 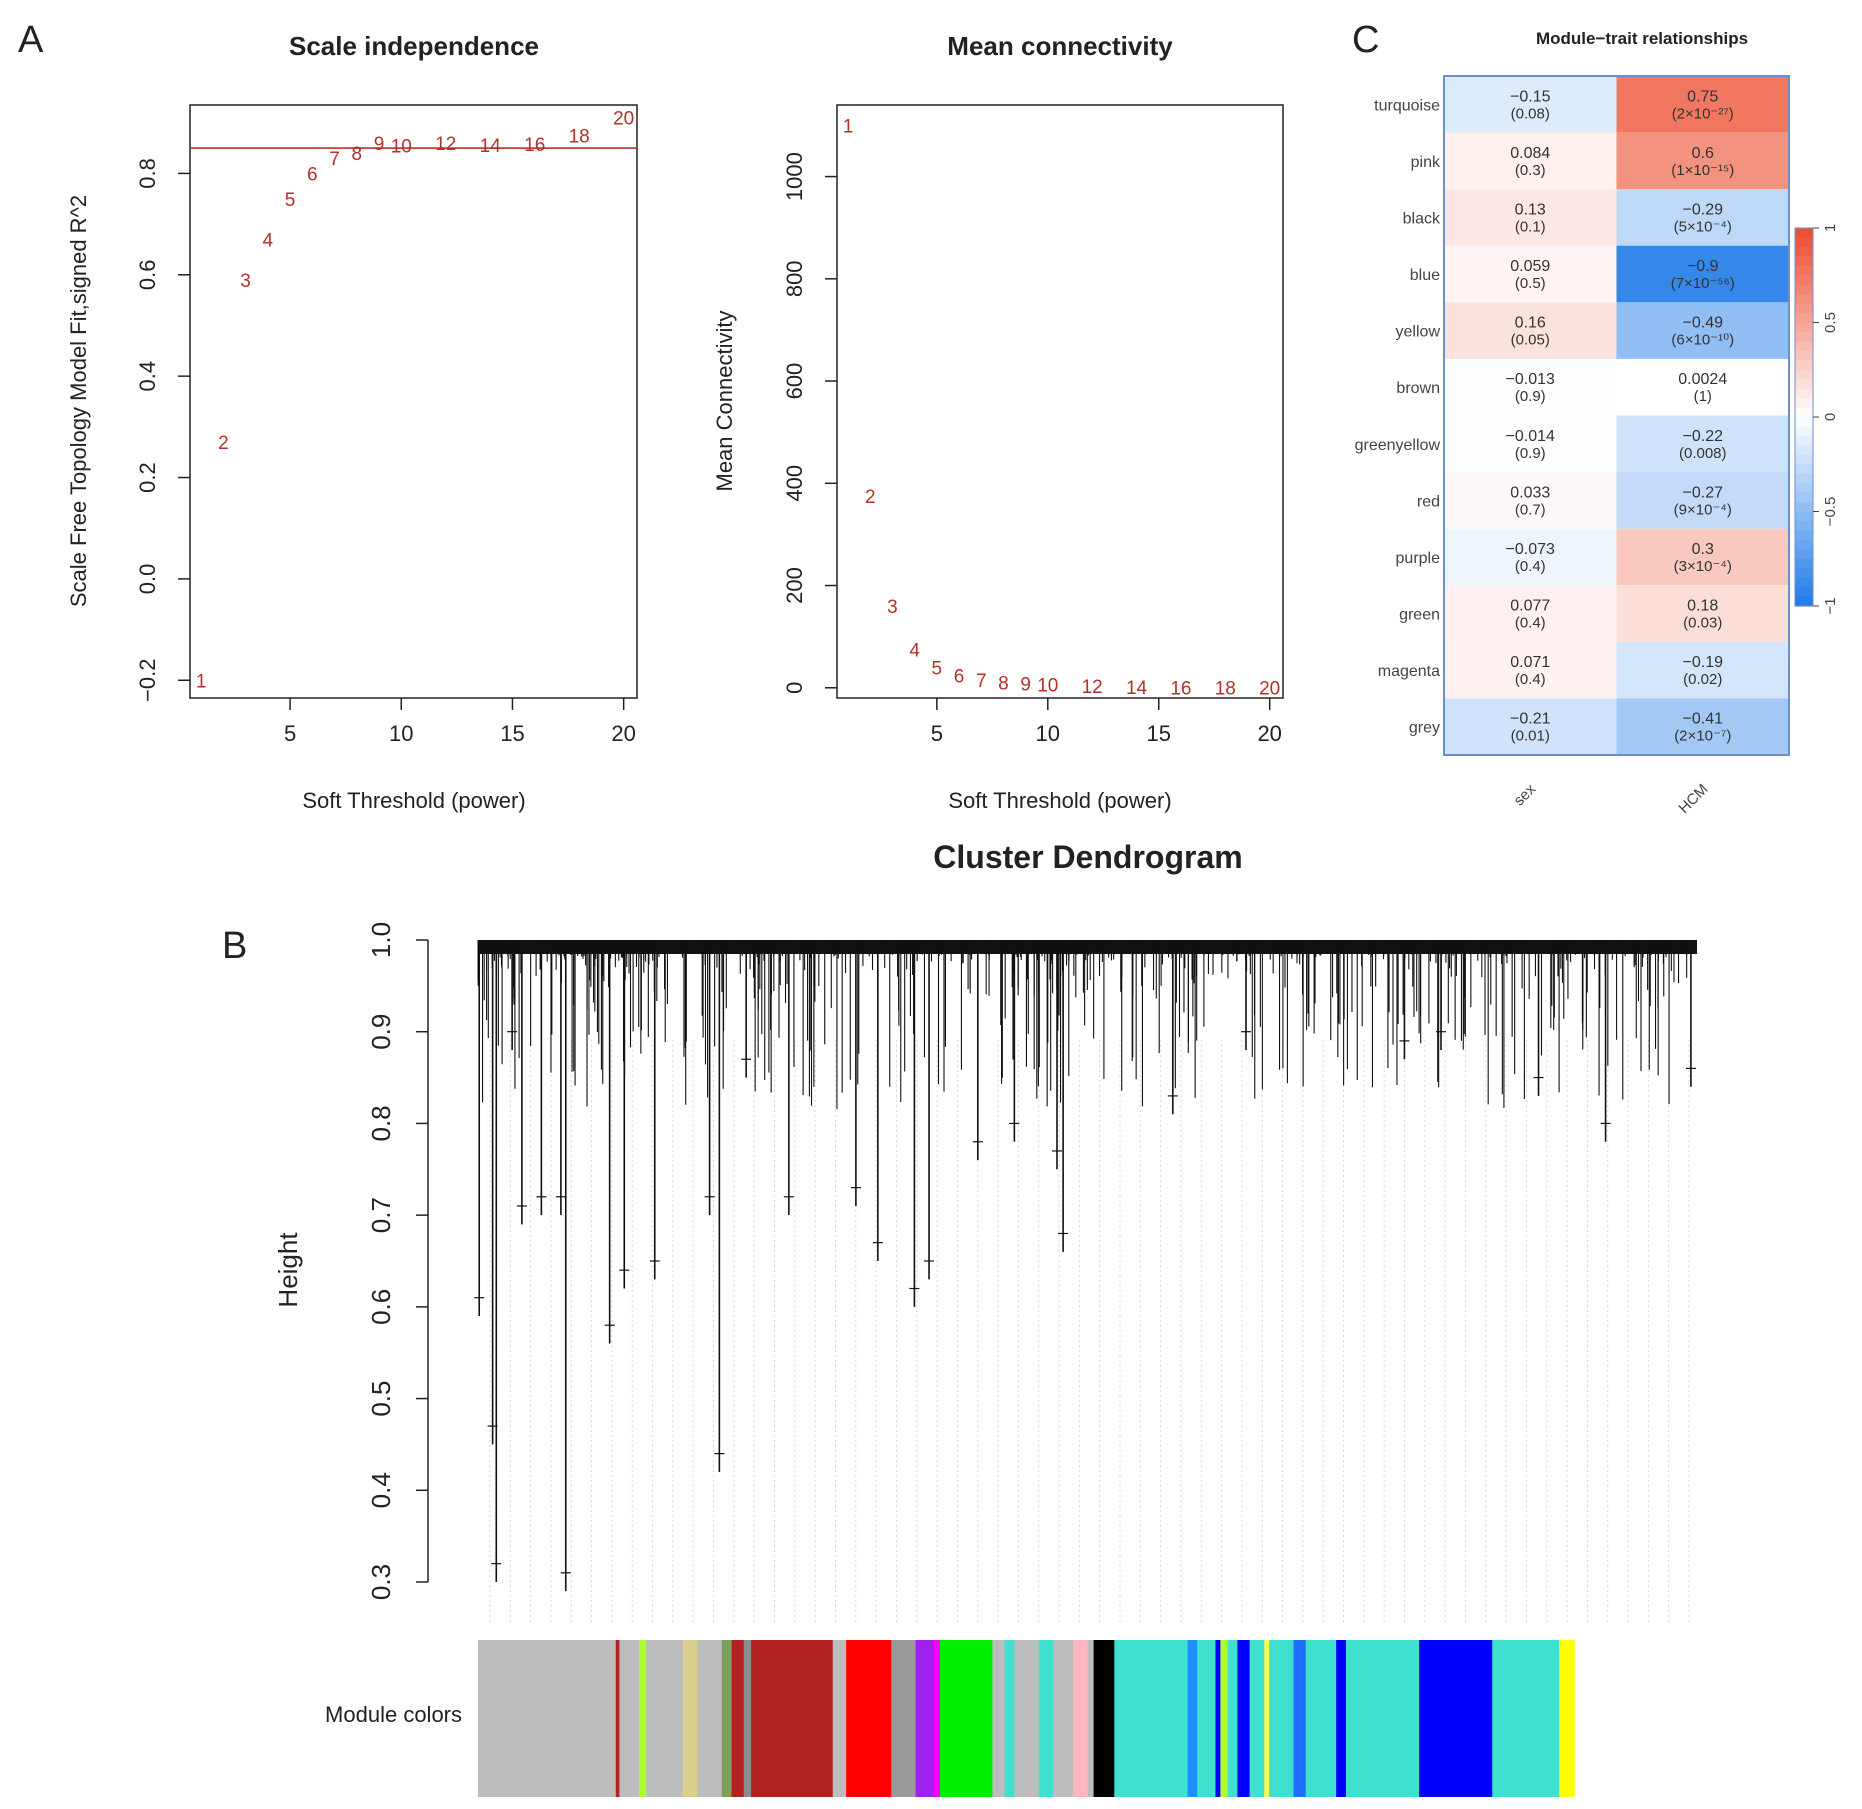 What do you see at coordinates (1703, 153) in the screenshot?
I see `heatmap-cell-value: 0.6` at bounding box center [1703, 153].